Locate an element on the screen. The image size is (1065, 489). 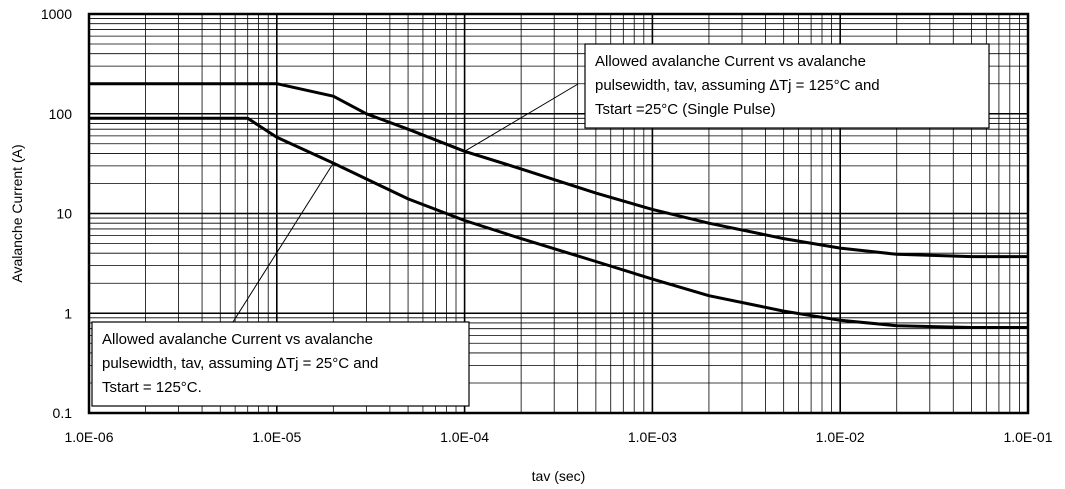
y-tick-label: 1000 is located at coordinates (56, 14).